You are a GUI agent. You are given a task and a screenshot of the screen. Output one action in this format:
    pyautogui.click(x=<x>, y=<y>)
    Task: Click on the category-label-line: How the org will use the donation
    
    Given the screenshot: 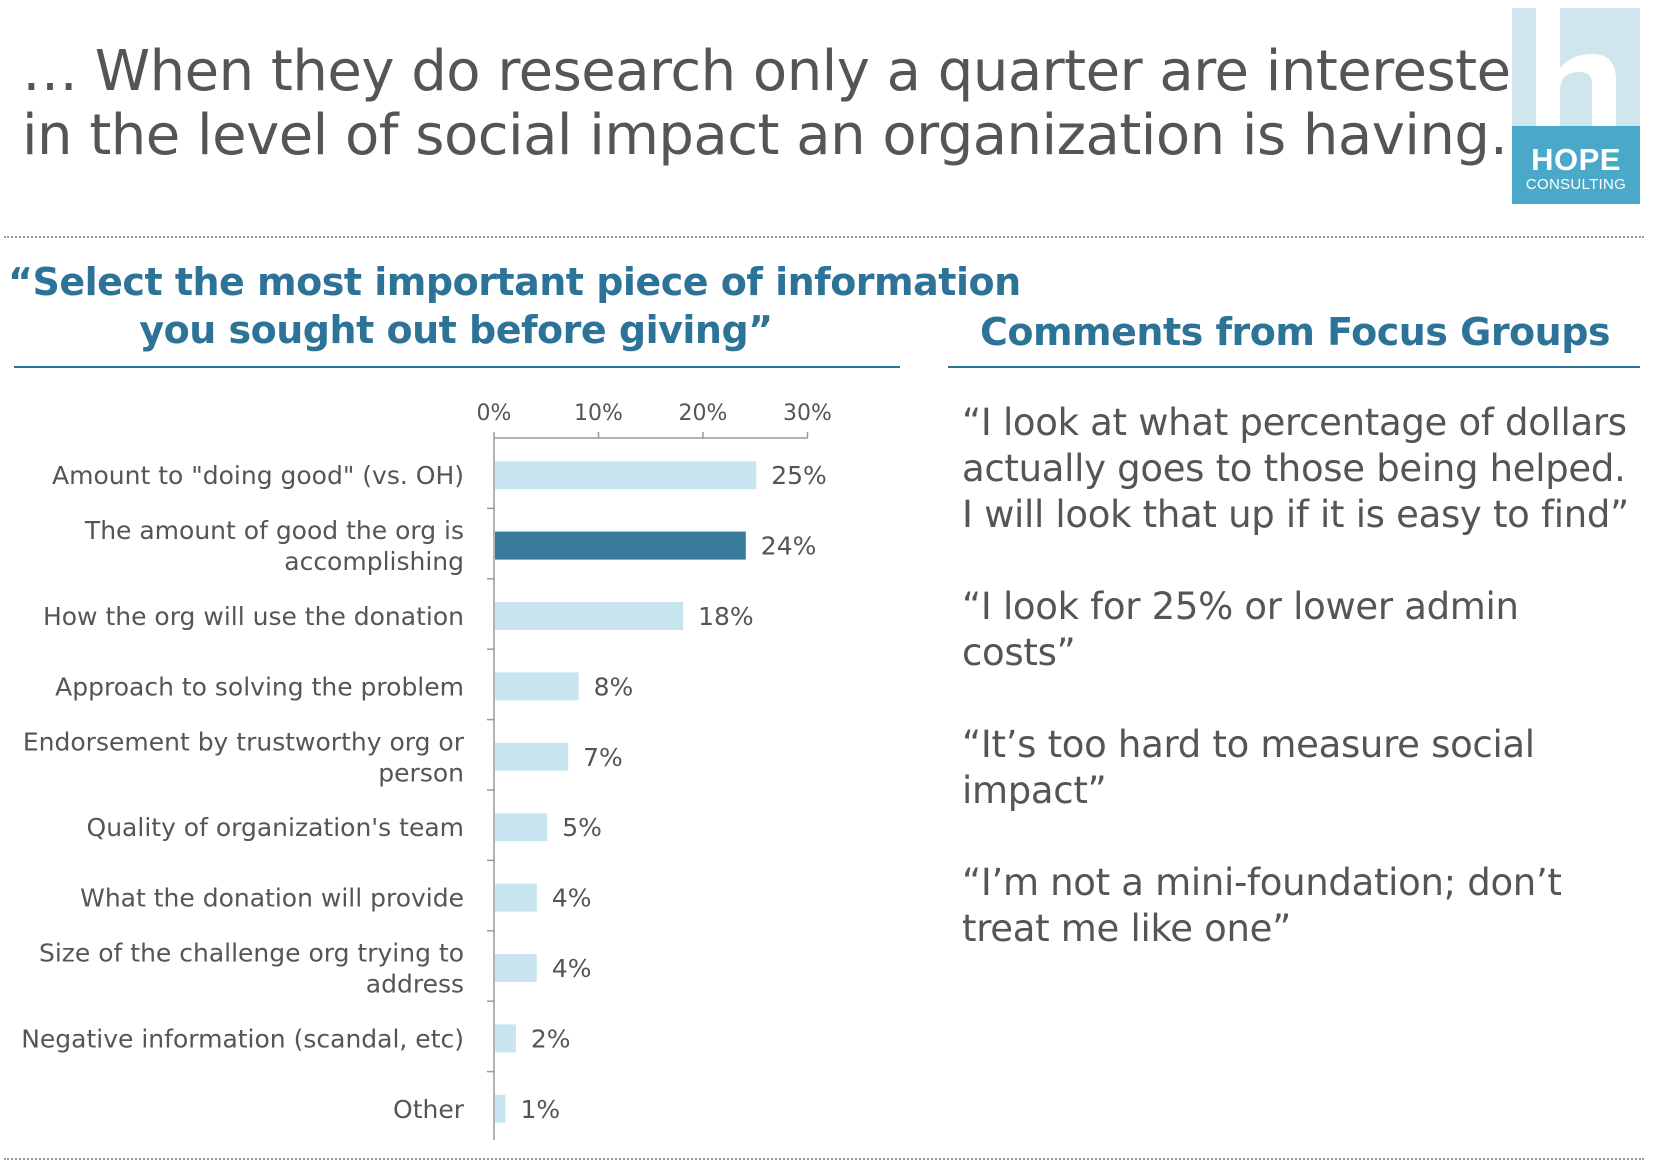 What is the action you would take?
    pyautogui.click(x=253, y=616)
    